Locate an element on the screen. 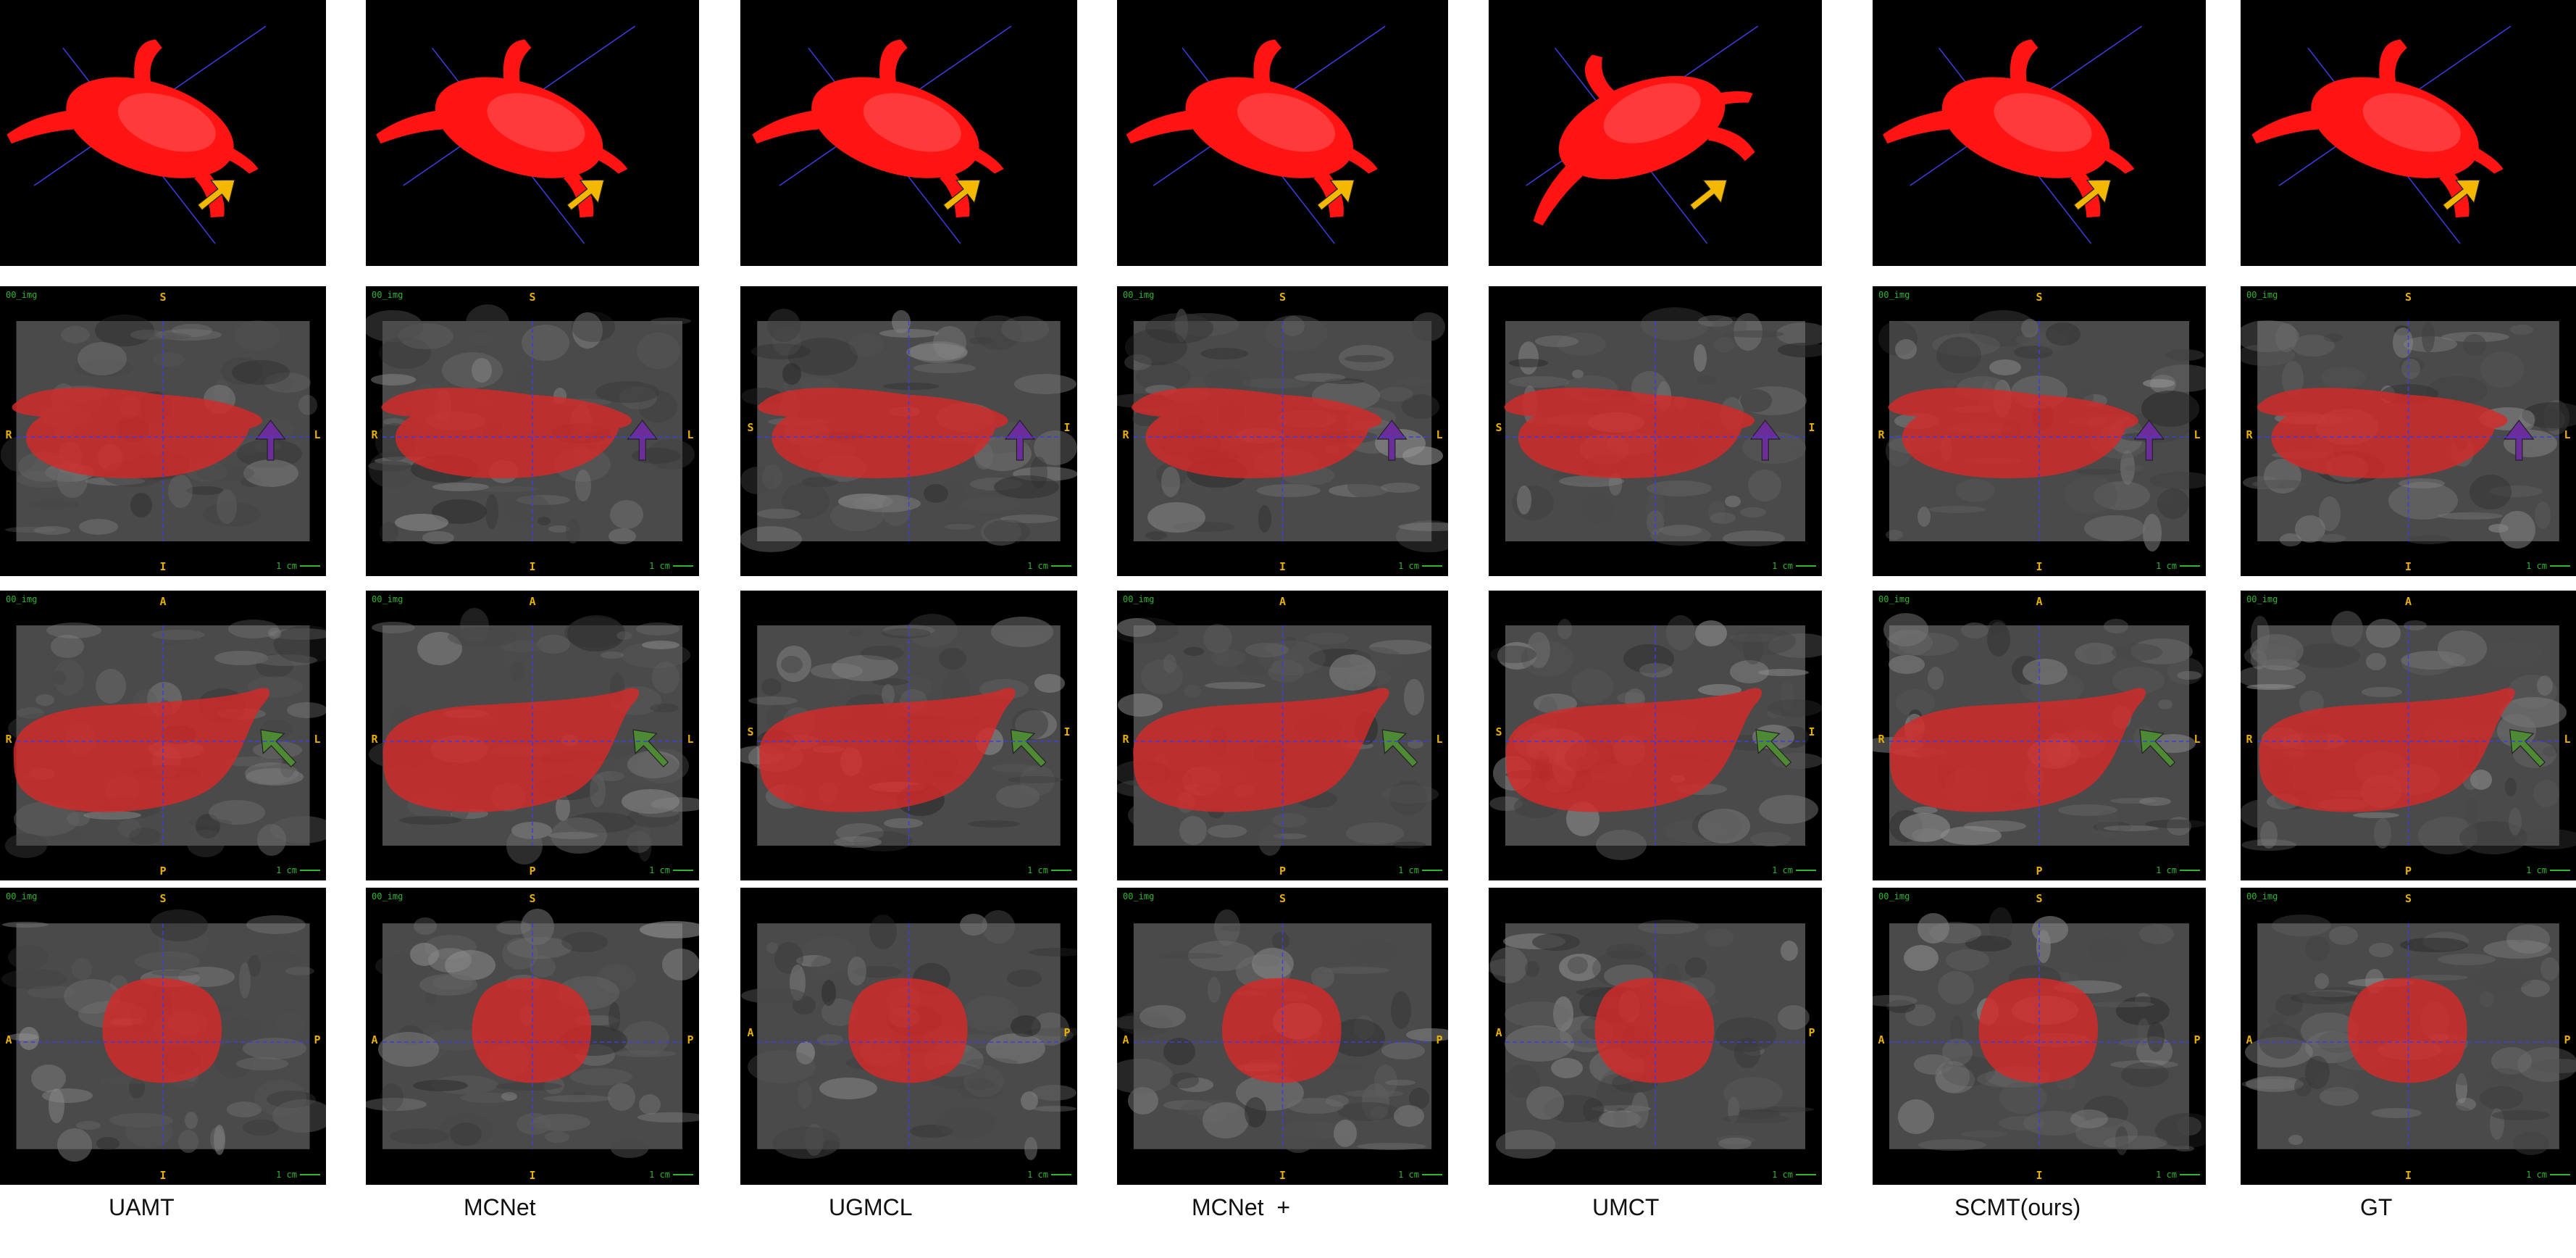 This screenshot has height=1258, width=2576. arrow-3d-icon is located at coordinates (216, 195).